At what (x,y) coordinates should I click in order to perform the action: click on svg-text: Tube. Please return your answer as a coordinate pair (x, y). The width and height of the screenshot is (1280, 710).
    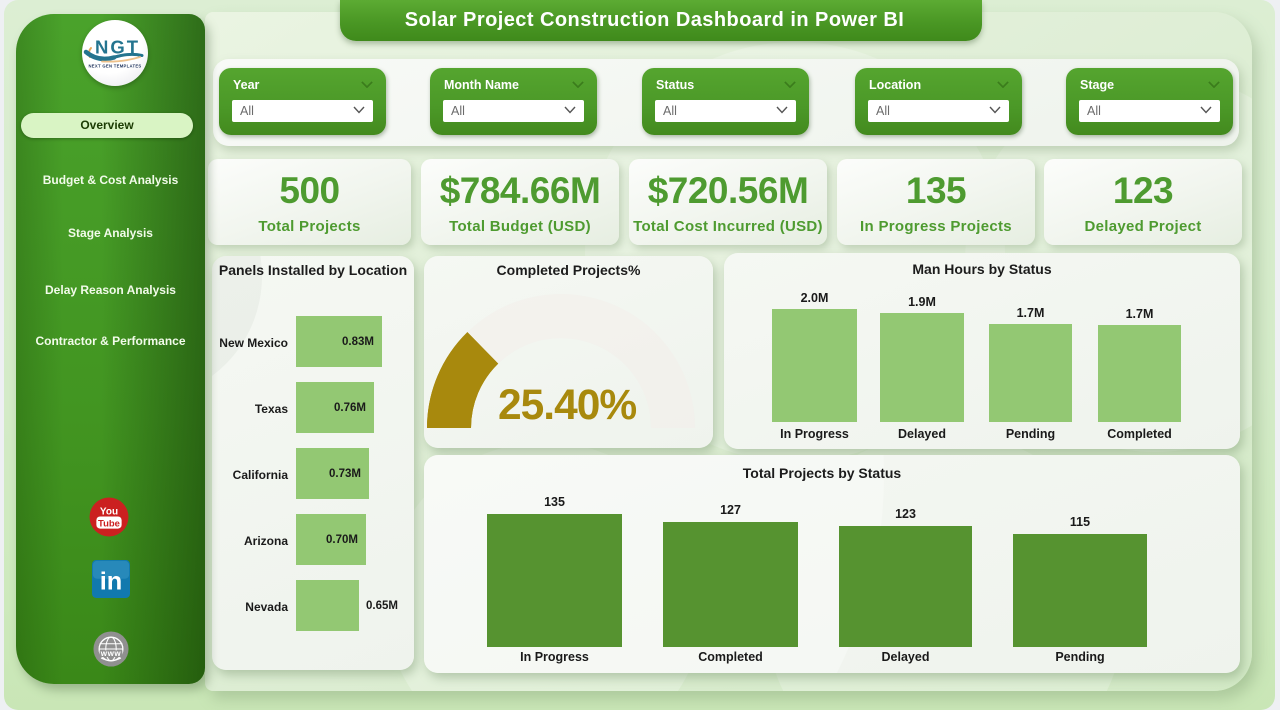
    Looking at the image, I should click on (109, 523).